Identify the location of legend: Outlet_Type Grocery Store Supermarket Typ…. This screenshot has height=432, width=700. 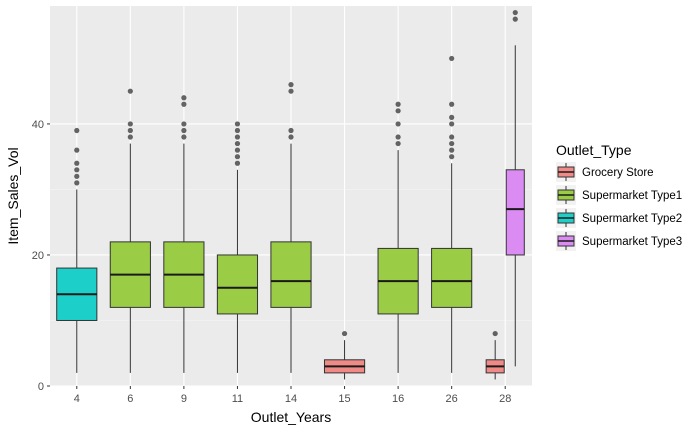
(619, 196).